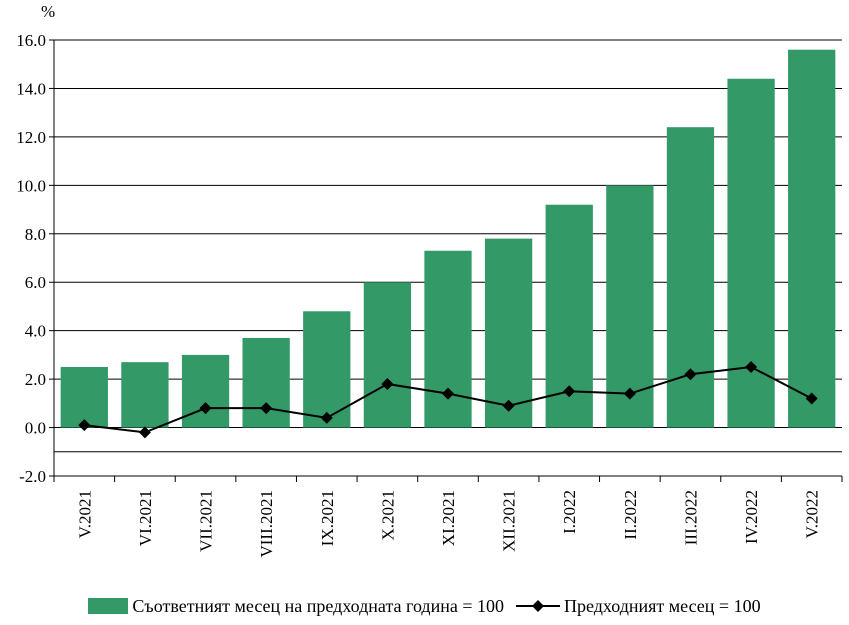 This screenshot has height=625, width=849. What do you see at coordinates (662, 605) in the screenshot?
I see `legend-line-label: Предходният месец = 100` at bounding box center [662, 605].